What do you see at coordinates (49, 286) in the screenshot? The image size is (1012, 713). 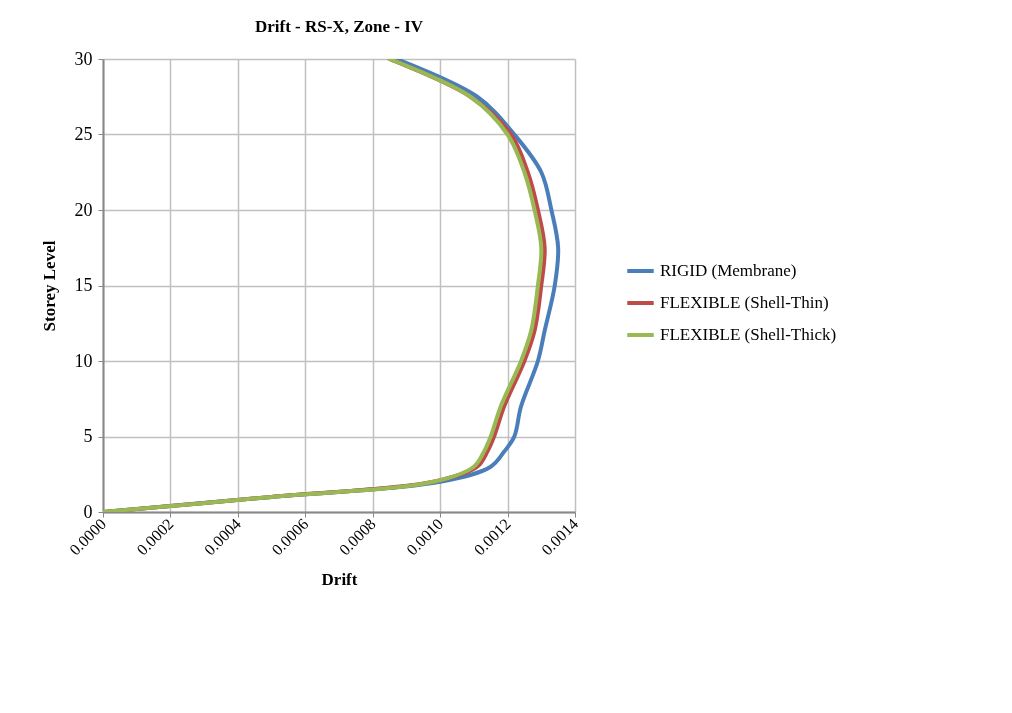 I see `y-axis-title: Storey Level` at bounding box center [49, 286].